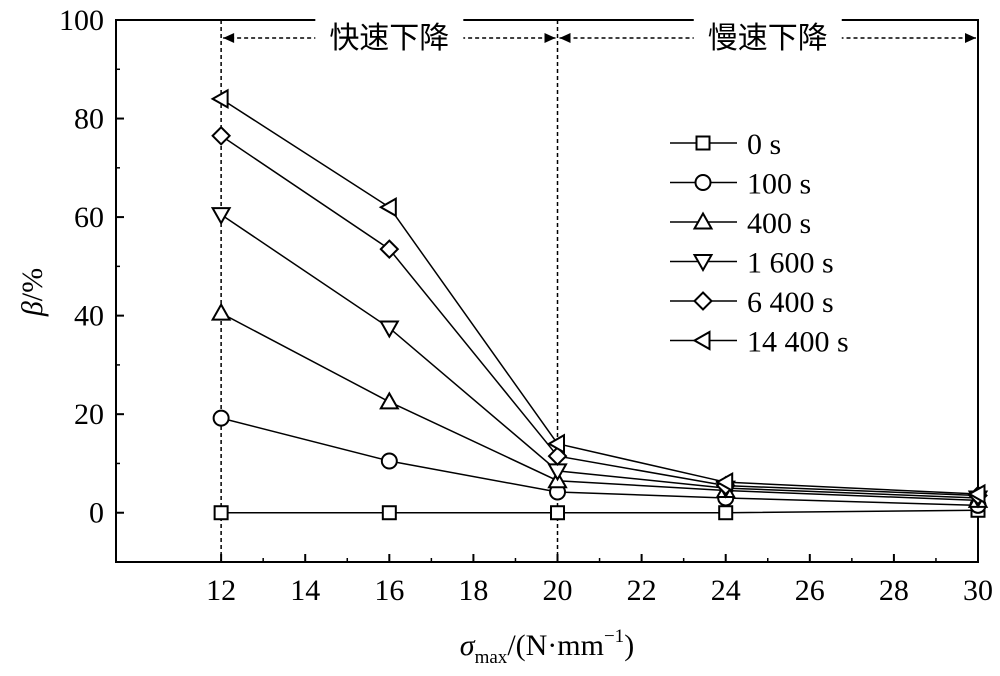  What do you see at coordinates (555, 645) in the screenshot?
I see `x-axis-unit: /(N·mm` at bounding box center [555, 645].